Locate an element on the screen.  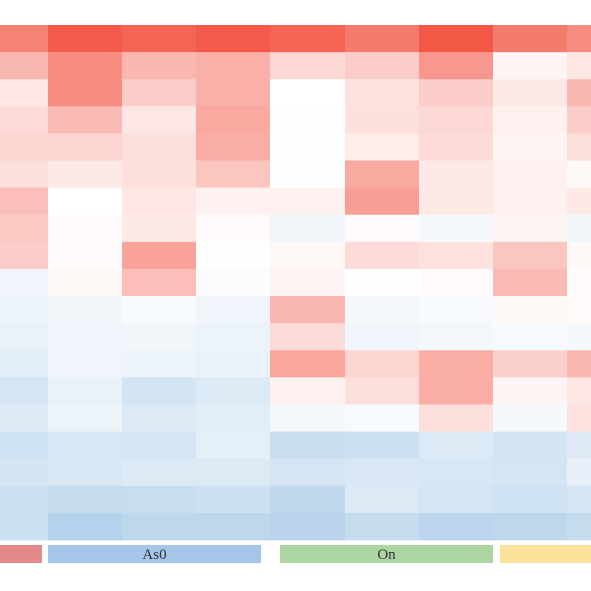
column-group-label: On is located at coordinates (386, 555).